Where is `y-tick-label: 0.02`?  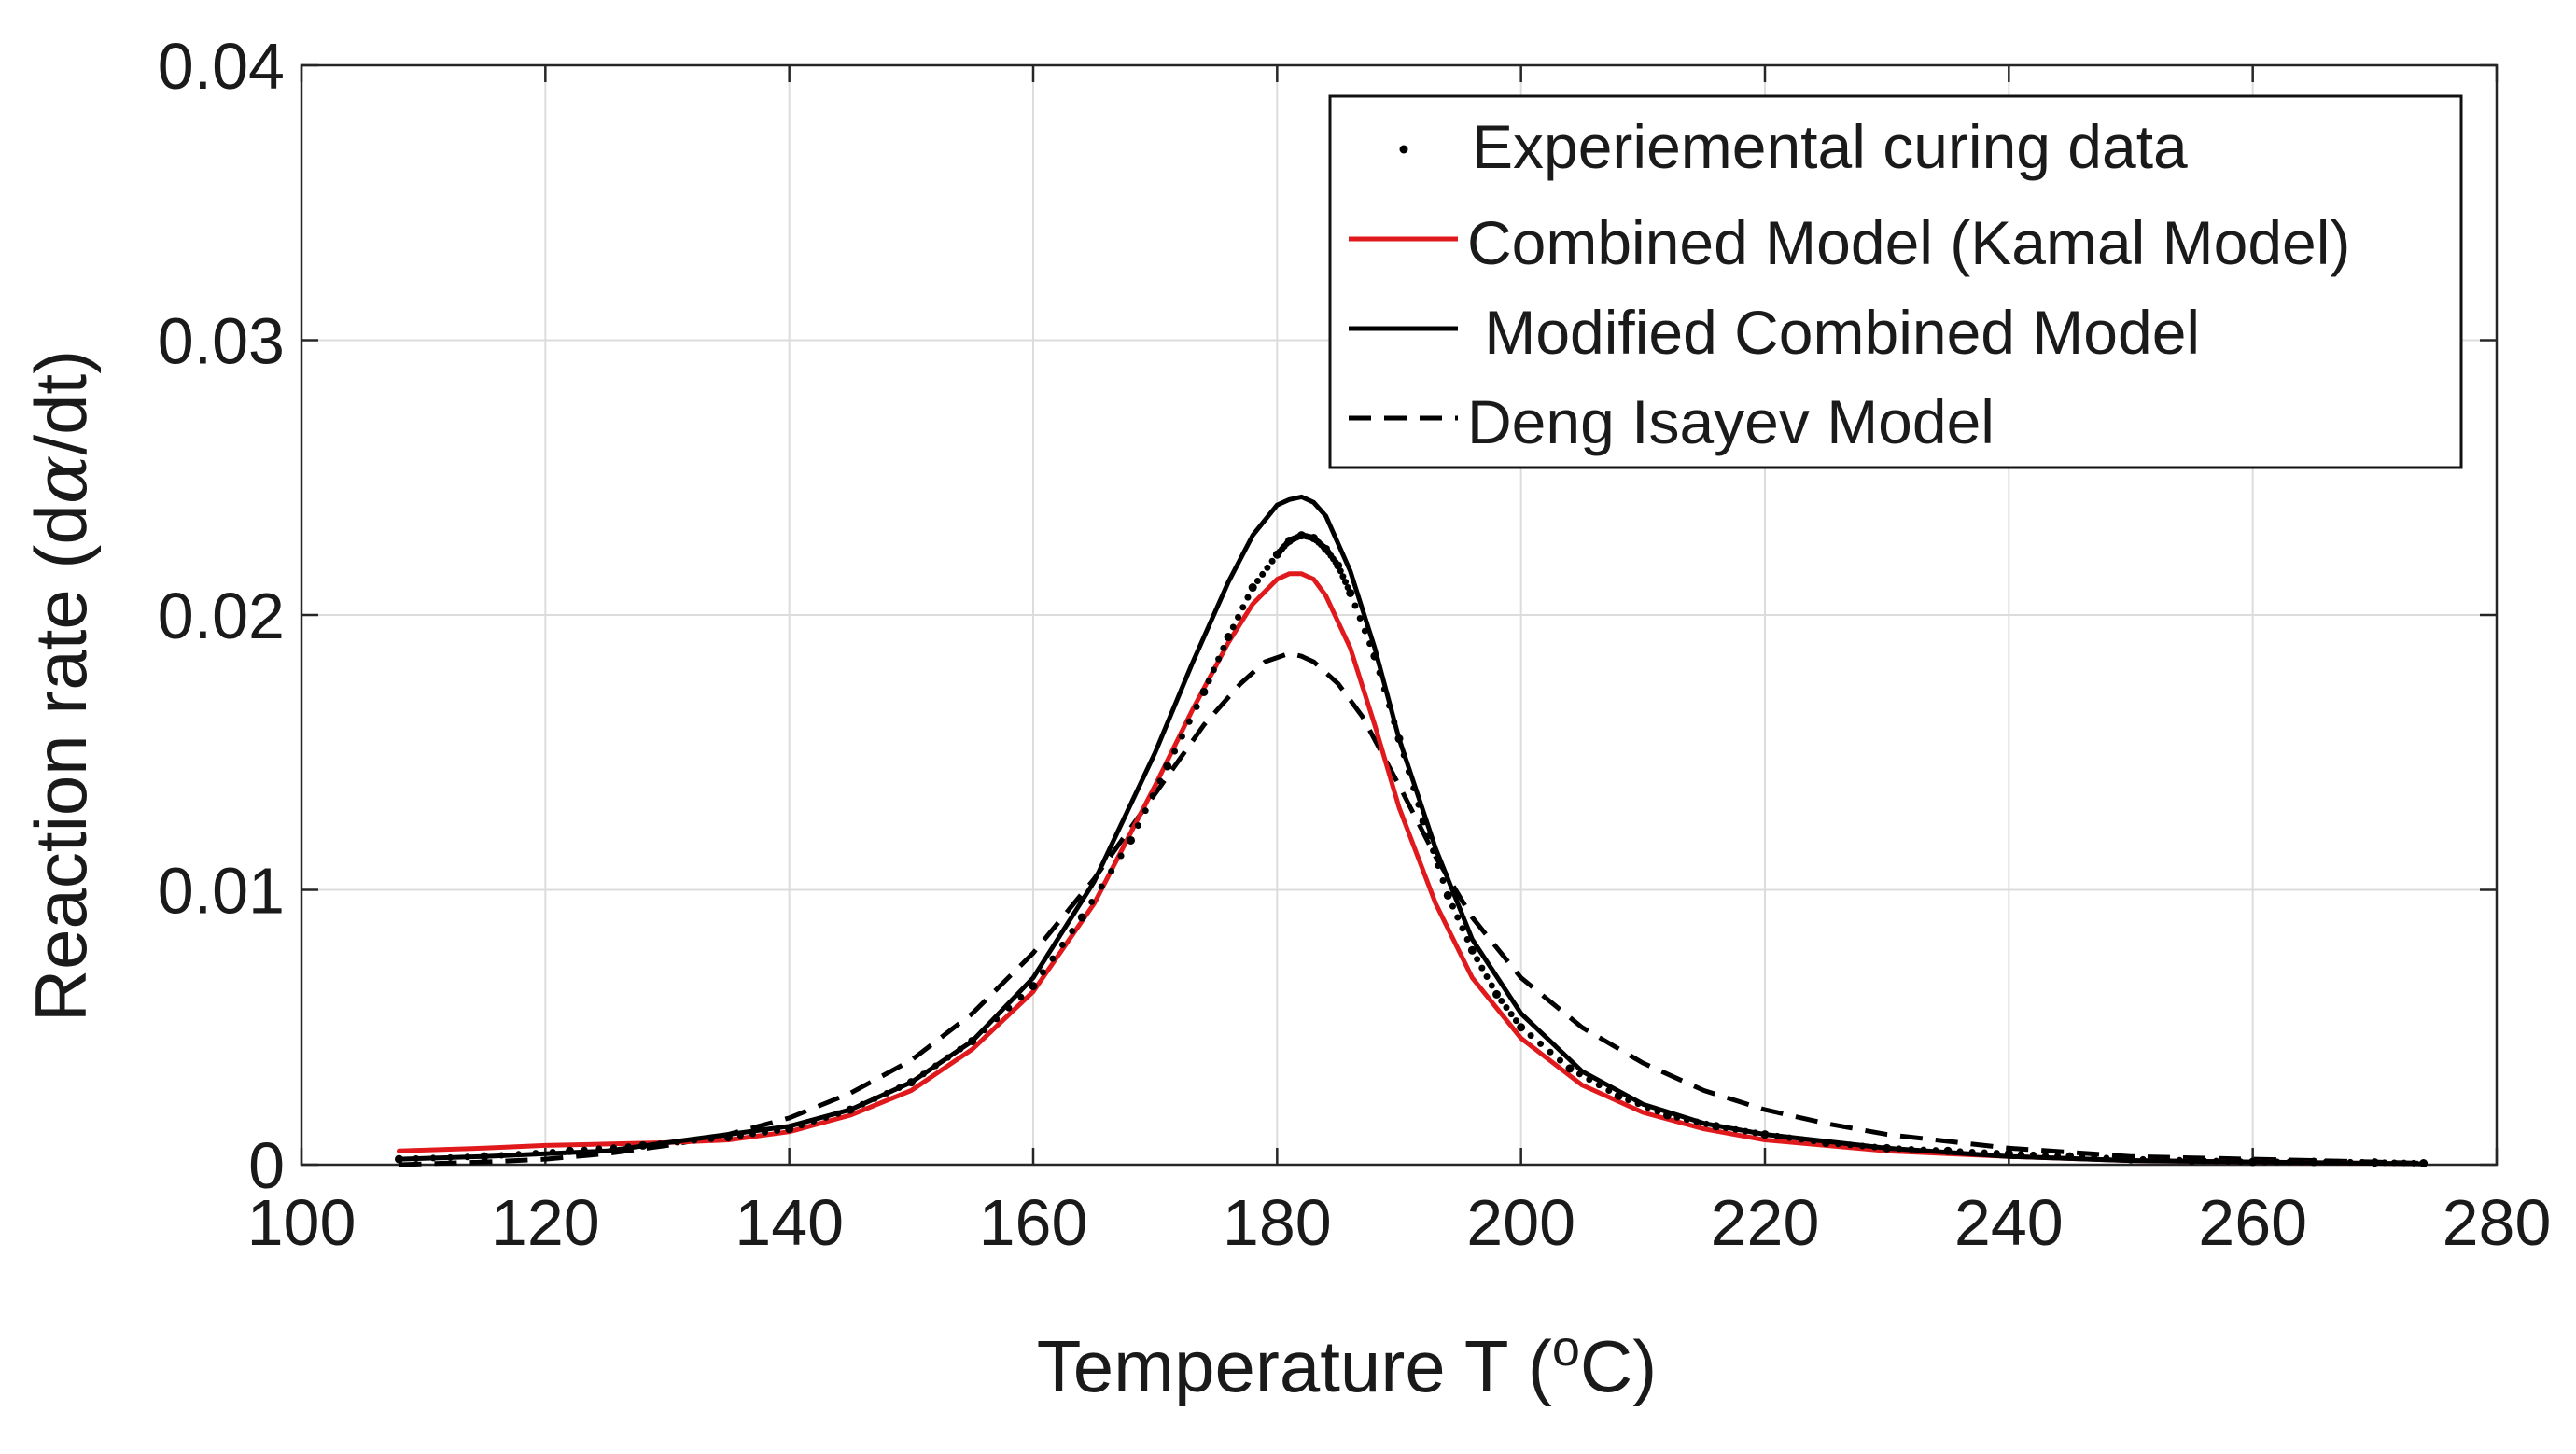 y-tick-label: 0.02 is located at coordinates (221, 616).